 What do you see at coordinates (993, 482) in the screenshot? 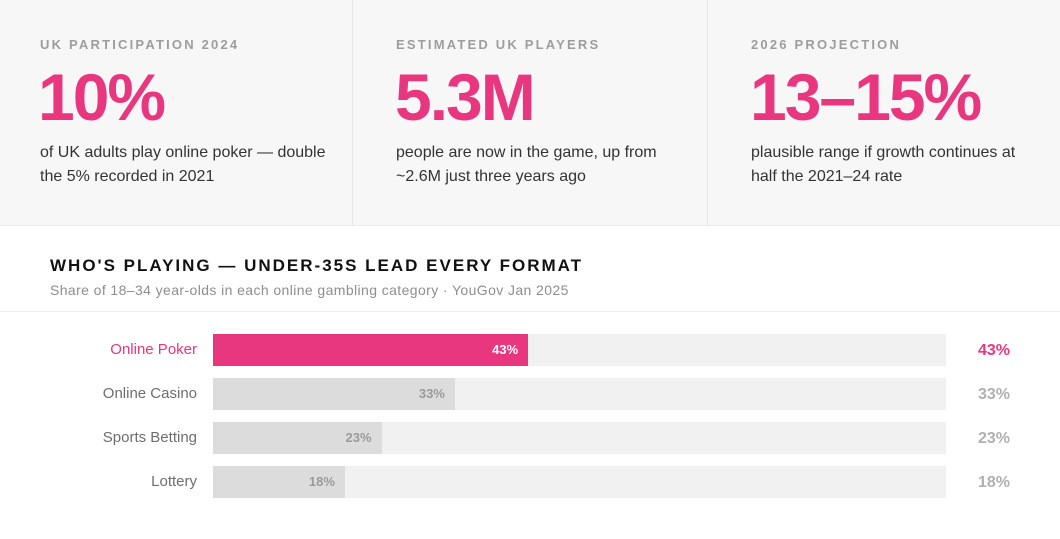
I see `end-value-label-lottery: 18%` at bounding box center [993, 482].